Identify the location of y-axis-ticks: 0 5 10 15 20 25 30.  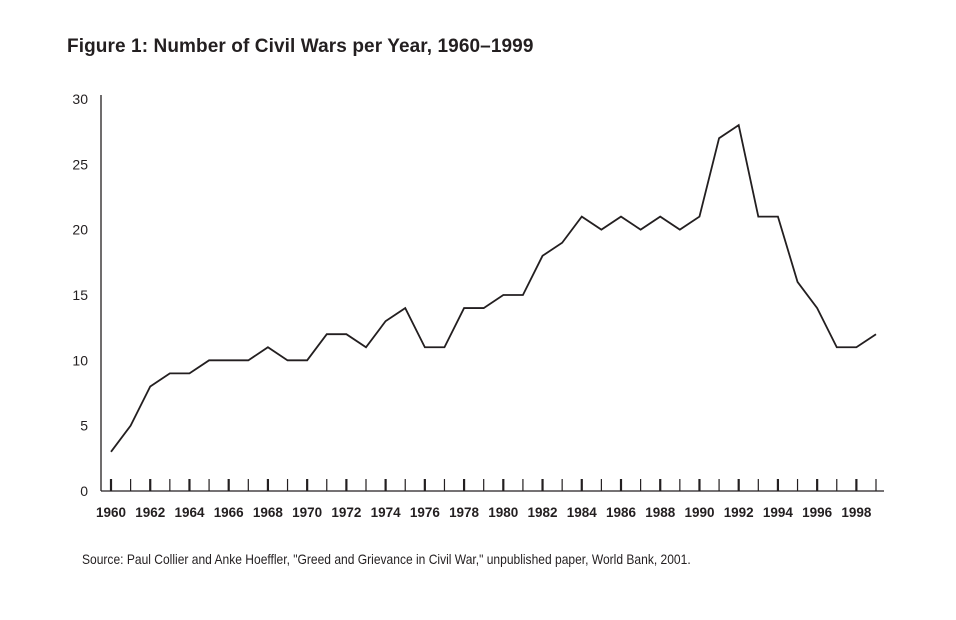
(80, 295).